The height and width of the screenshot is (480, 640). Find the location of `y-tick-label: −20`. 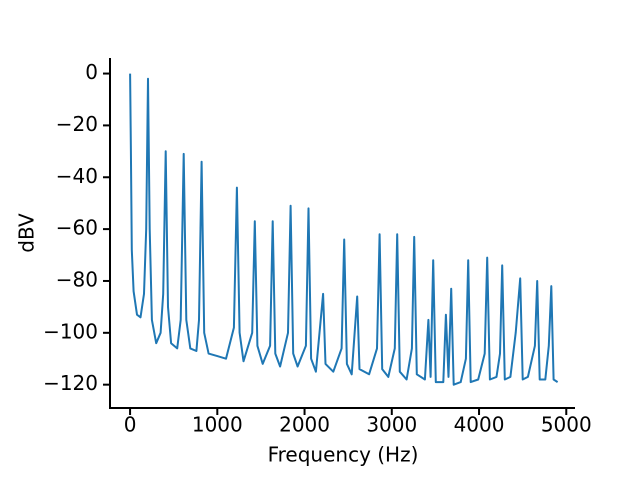

y-tick-label: −20 is located at coordinates (77, 124).